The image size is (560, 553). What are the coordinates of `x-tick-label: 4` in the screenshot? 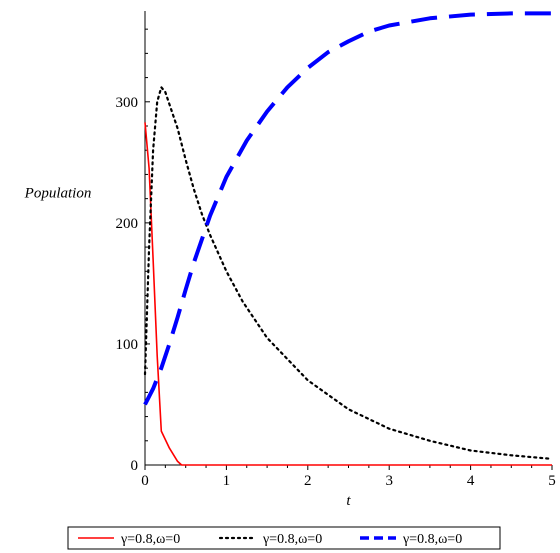 It's located at (471, 481).